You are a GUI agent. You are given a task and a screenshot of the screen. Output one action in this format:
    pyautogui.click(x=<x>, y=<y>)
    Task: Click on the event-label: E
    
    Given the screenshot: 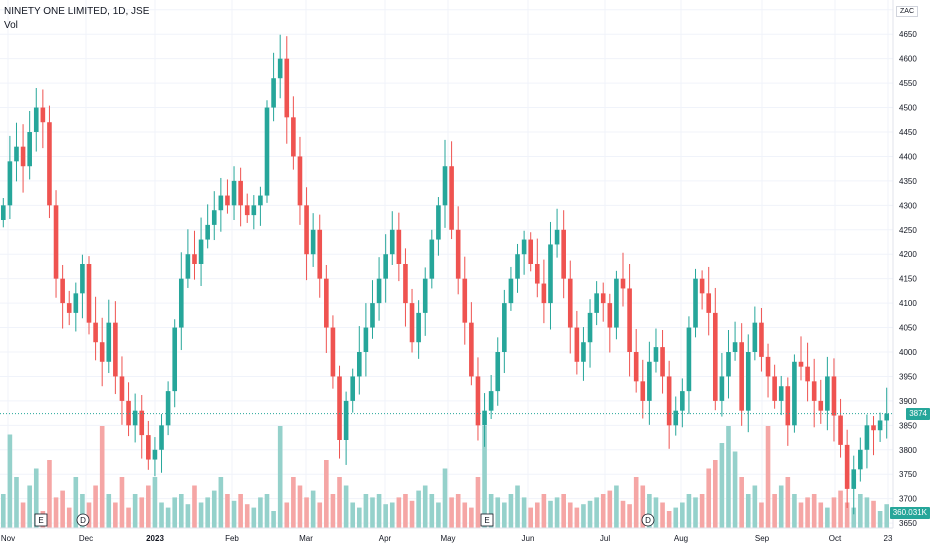 What is the action you would take?
    pyautogui.click(x=40, y=520)
    